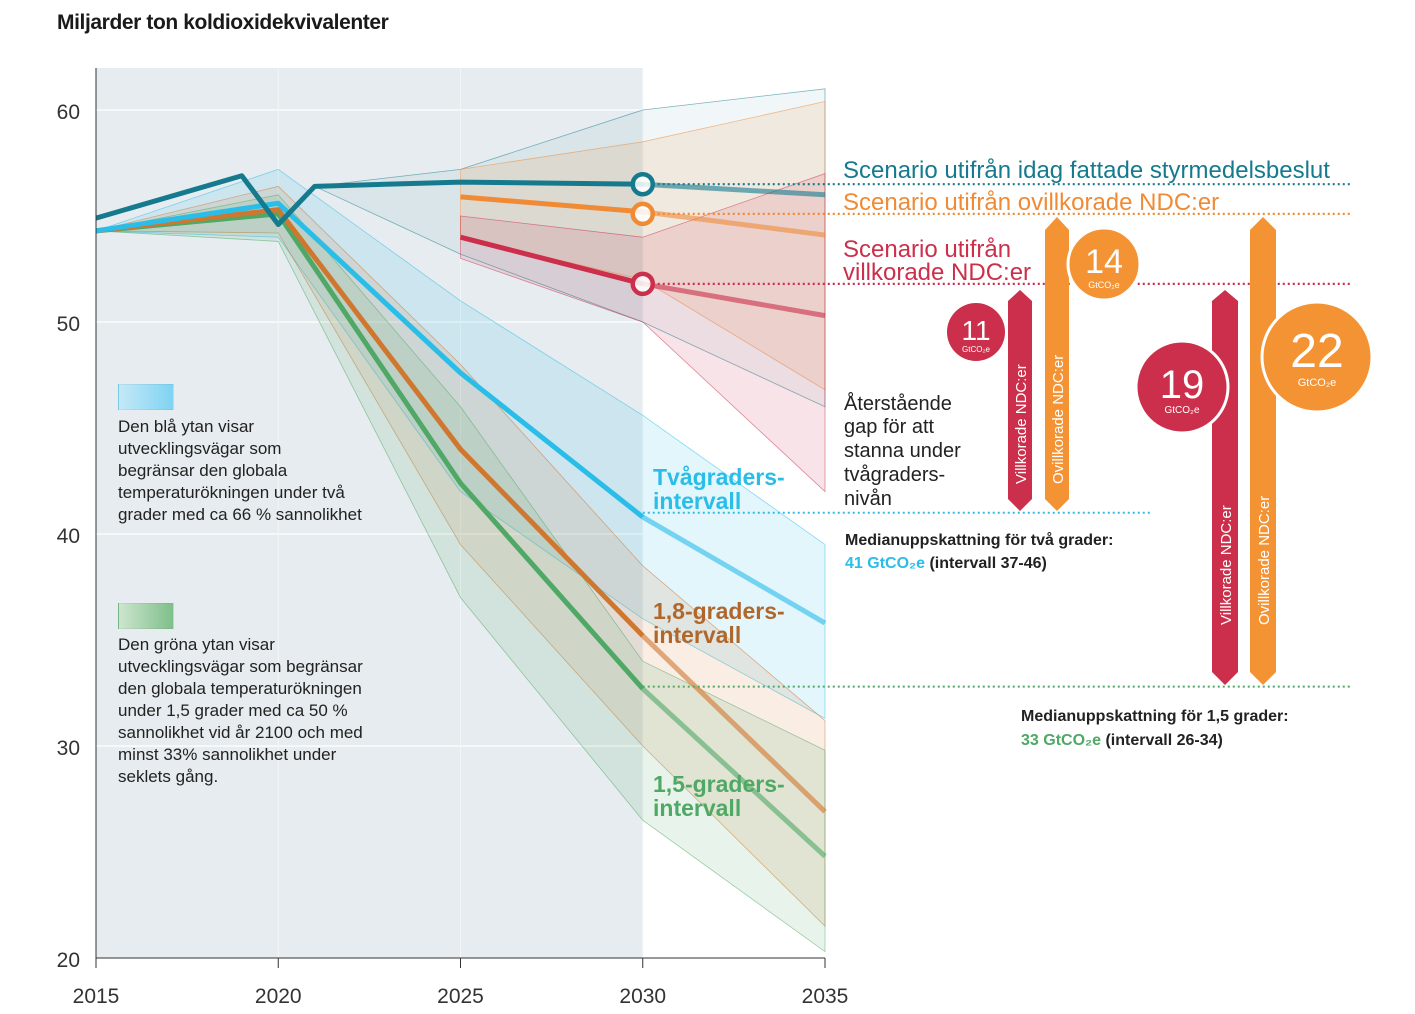  I want to click on y-tick-label: 60, so click(68, 112).